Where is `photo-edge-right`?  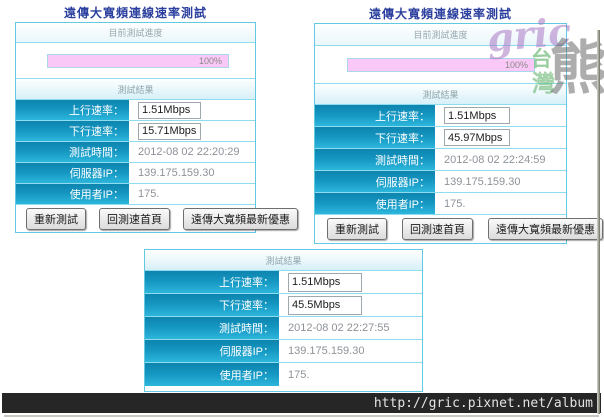 photo-edge-right is located at coordinates (598, 222).